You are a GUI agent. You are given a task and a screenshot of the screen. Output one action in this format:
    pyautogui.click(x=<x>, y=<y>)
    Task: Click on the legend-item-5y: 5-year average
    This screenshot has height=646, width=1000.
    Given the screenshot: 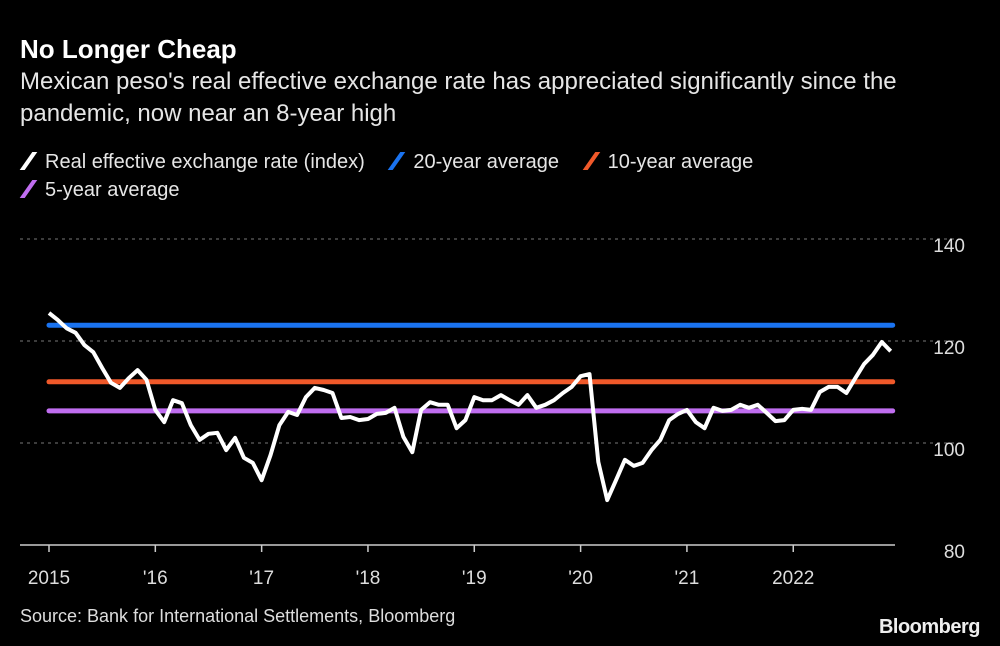 What is the action you would take?
    pyautogui.click(x=99, y=190)
    